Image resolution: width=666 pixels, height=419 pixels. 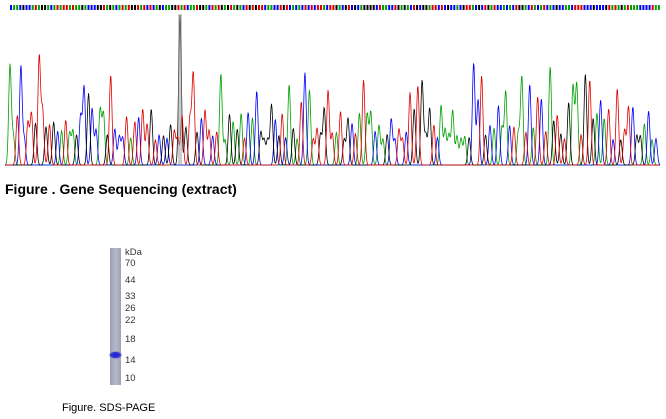 What do you see at coordinates (130, 280) in the screenshot?
I see `marker-label: 44` at bounding box center [130, 280].